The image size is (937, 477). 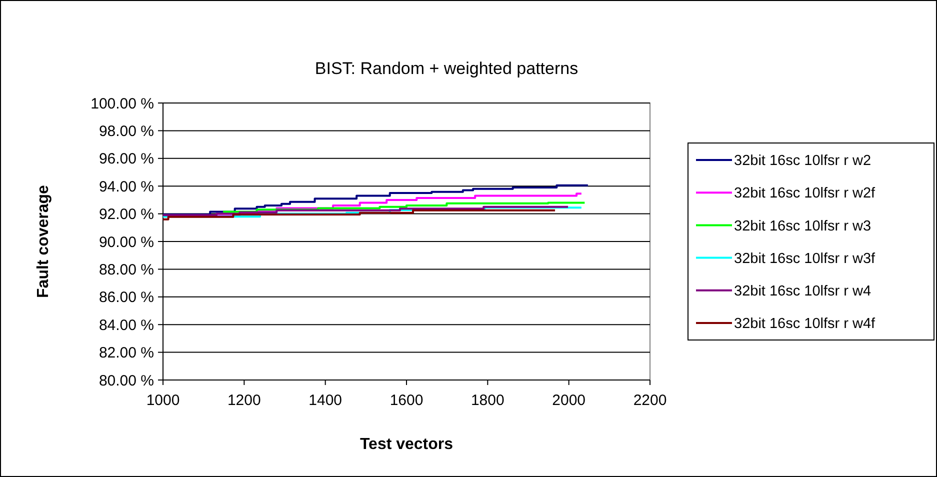 What do you see at coordinates (126, 242) in the screenshot?
I see `y-tick-label: 90.00 %` at bounding box center [126, 242].